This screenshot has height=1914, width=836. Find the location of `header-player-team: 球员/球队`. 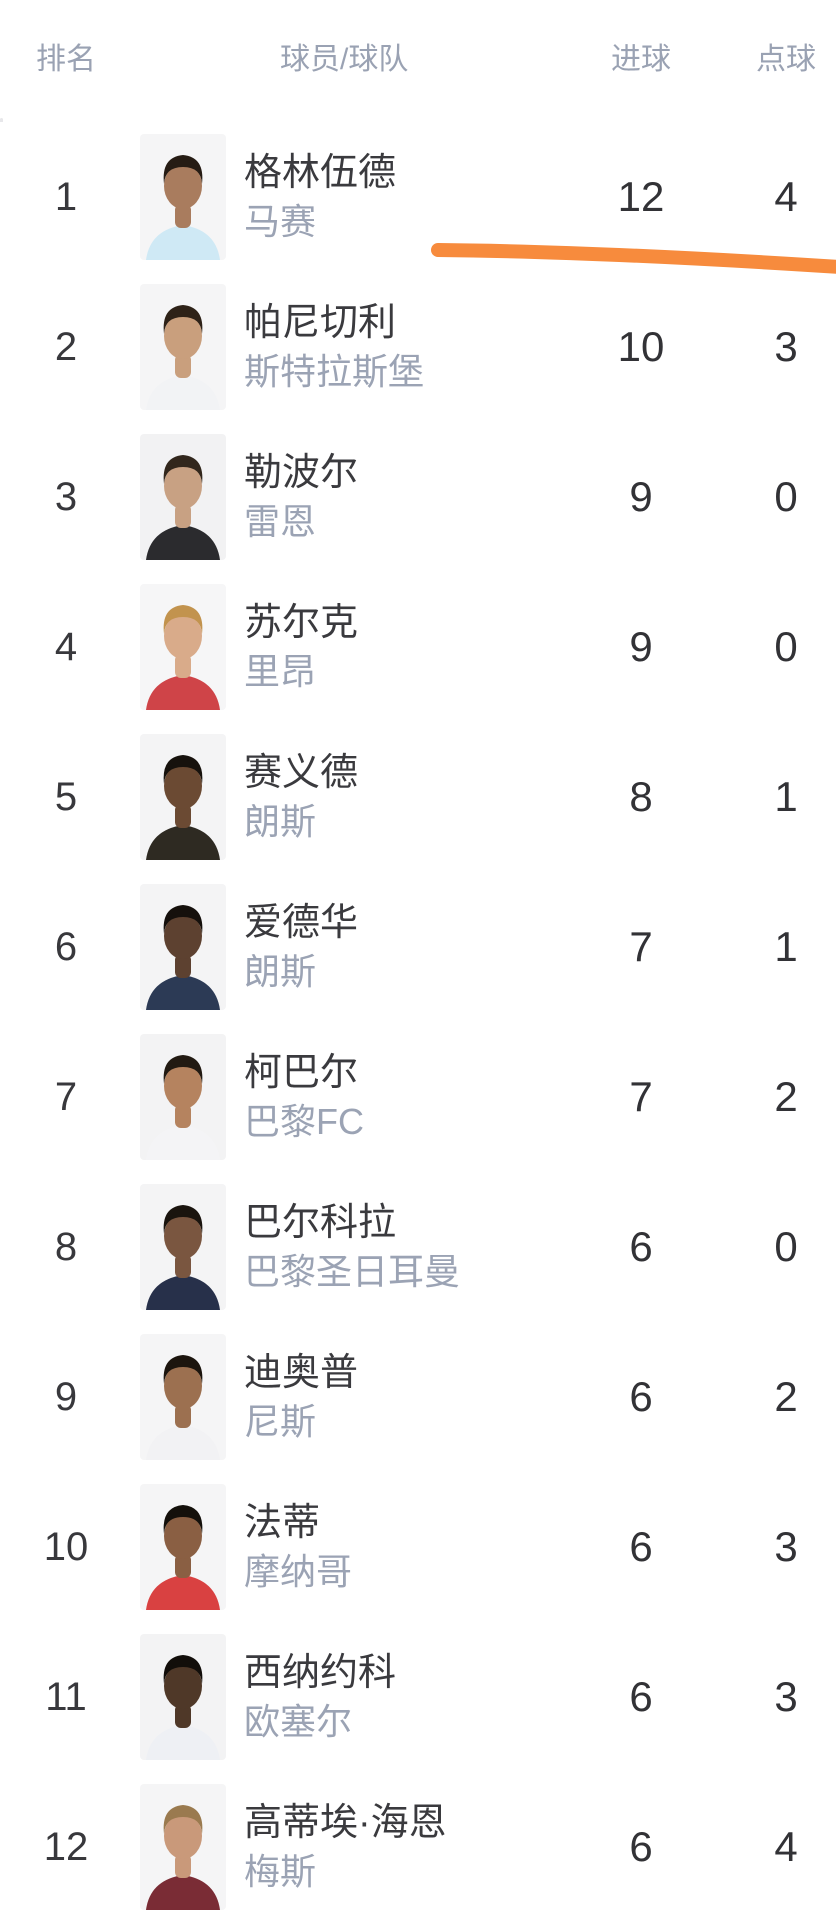

header-player-team: 球员/球队 is located at coordinates (344, 59).